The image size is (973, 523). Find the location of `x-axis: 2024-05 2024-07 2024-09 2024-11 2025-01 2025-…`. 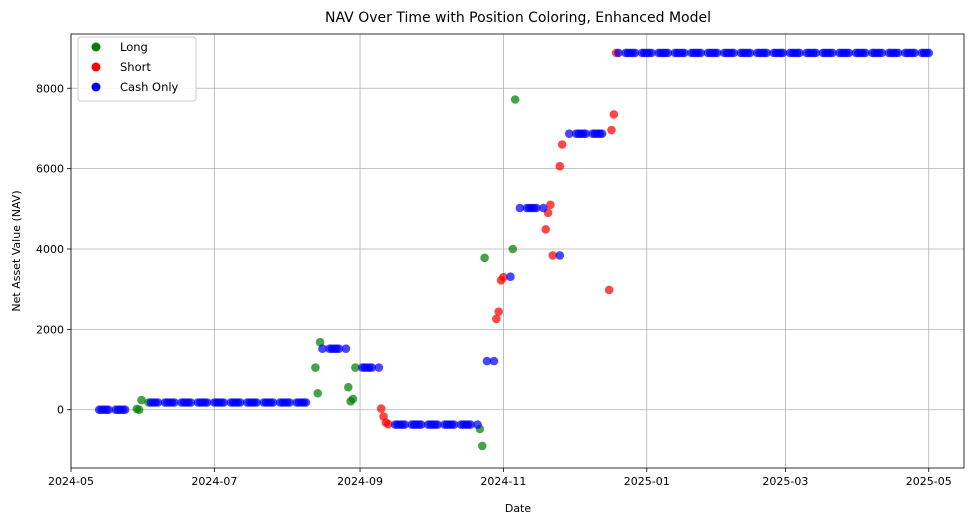

x-axis: 2024-05 2024-07 2024-09 2024-11 2025-01 2025-… is located at coordinates (500, 478).